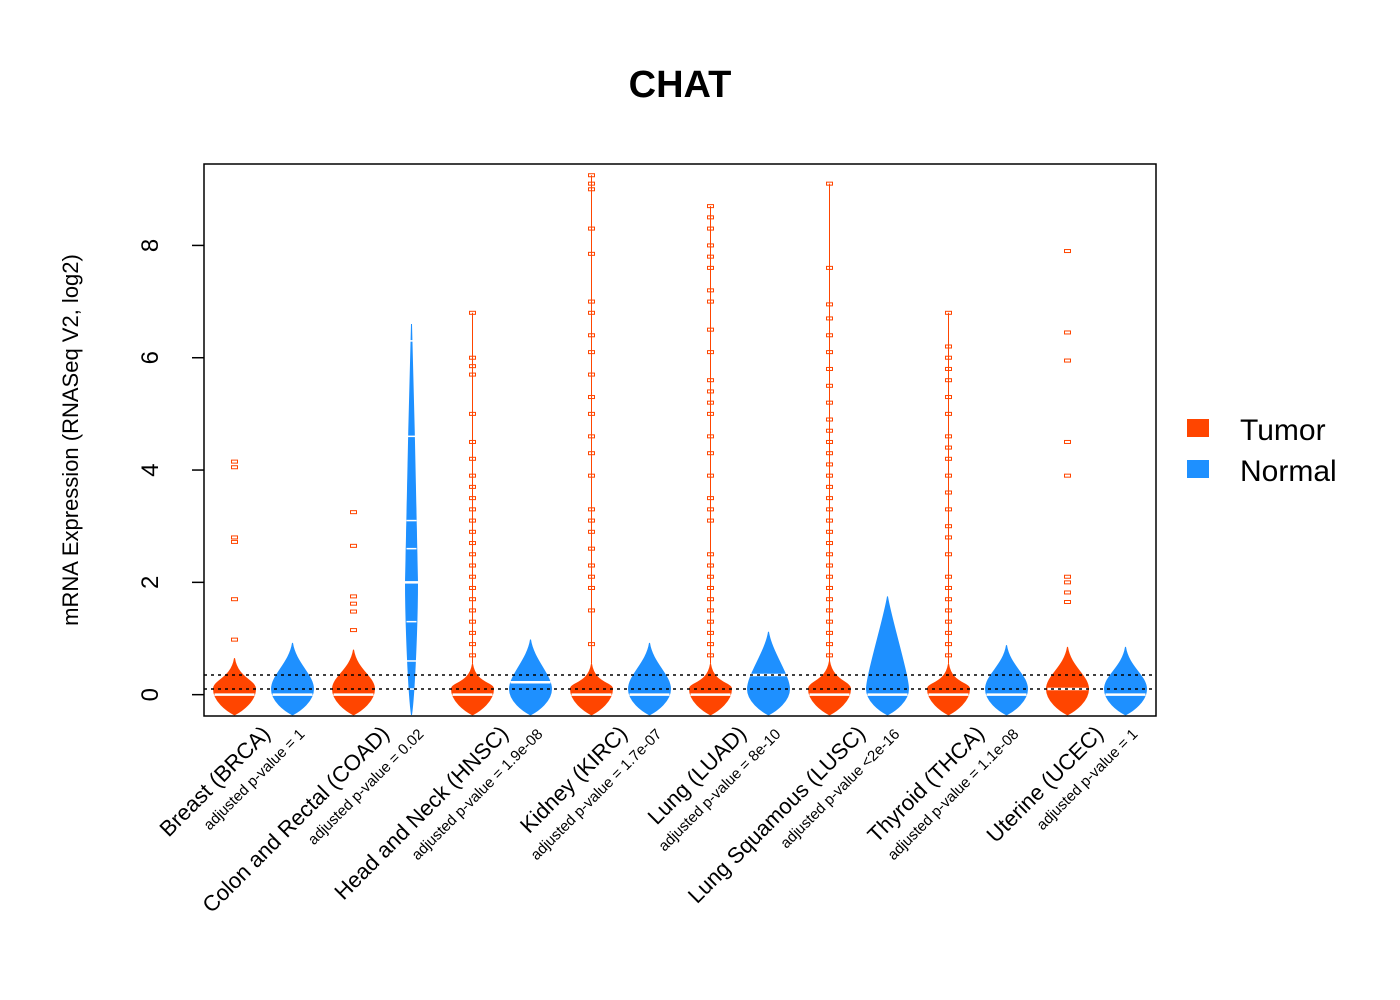 This screenshot has width=1400, height=1000. I want to click on y-tick-label-4: 6, so click(150, 357).